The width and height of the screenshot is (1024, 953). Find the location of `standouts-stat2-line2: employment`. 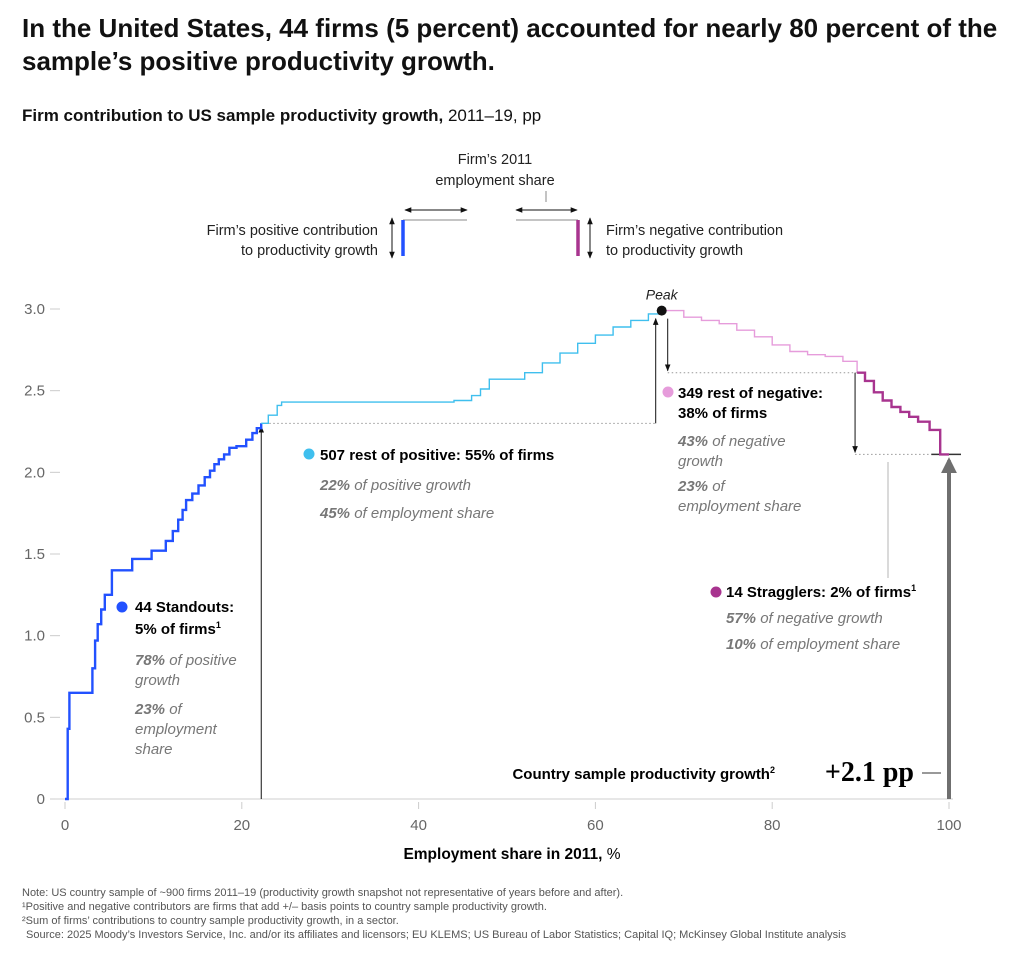

standouts-stat2-line2: employment is located at coordinates (176, 729).